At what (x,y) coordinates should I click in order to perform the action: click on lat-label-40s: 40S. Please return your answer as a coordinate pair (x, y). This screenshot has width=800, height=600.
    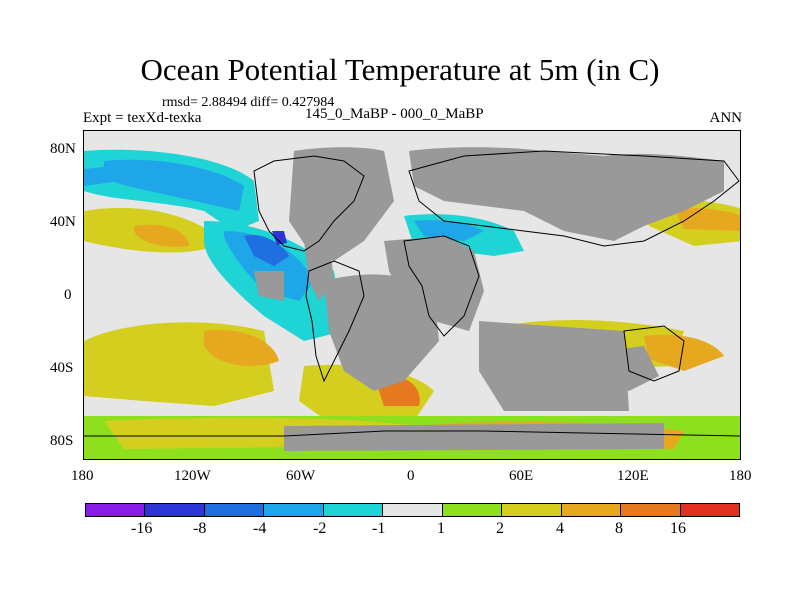
    Looking at the image, I should click on (62, 368).